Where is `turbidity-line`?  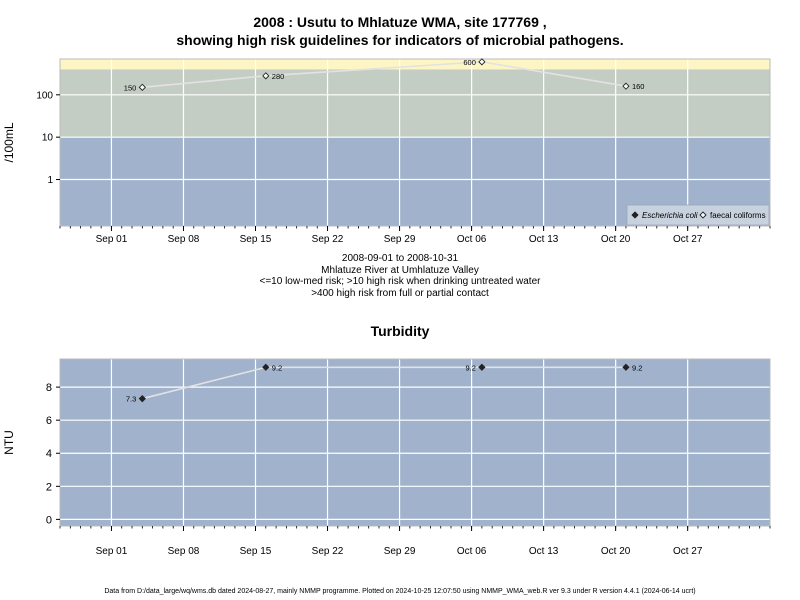
turbidity-line is located at coordinates (384, 383).